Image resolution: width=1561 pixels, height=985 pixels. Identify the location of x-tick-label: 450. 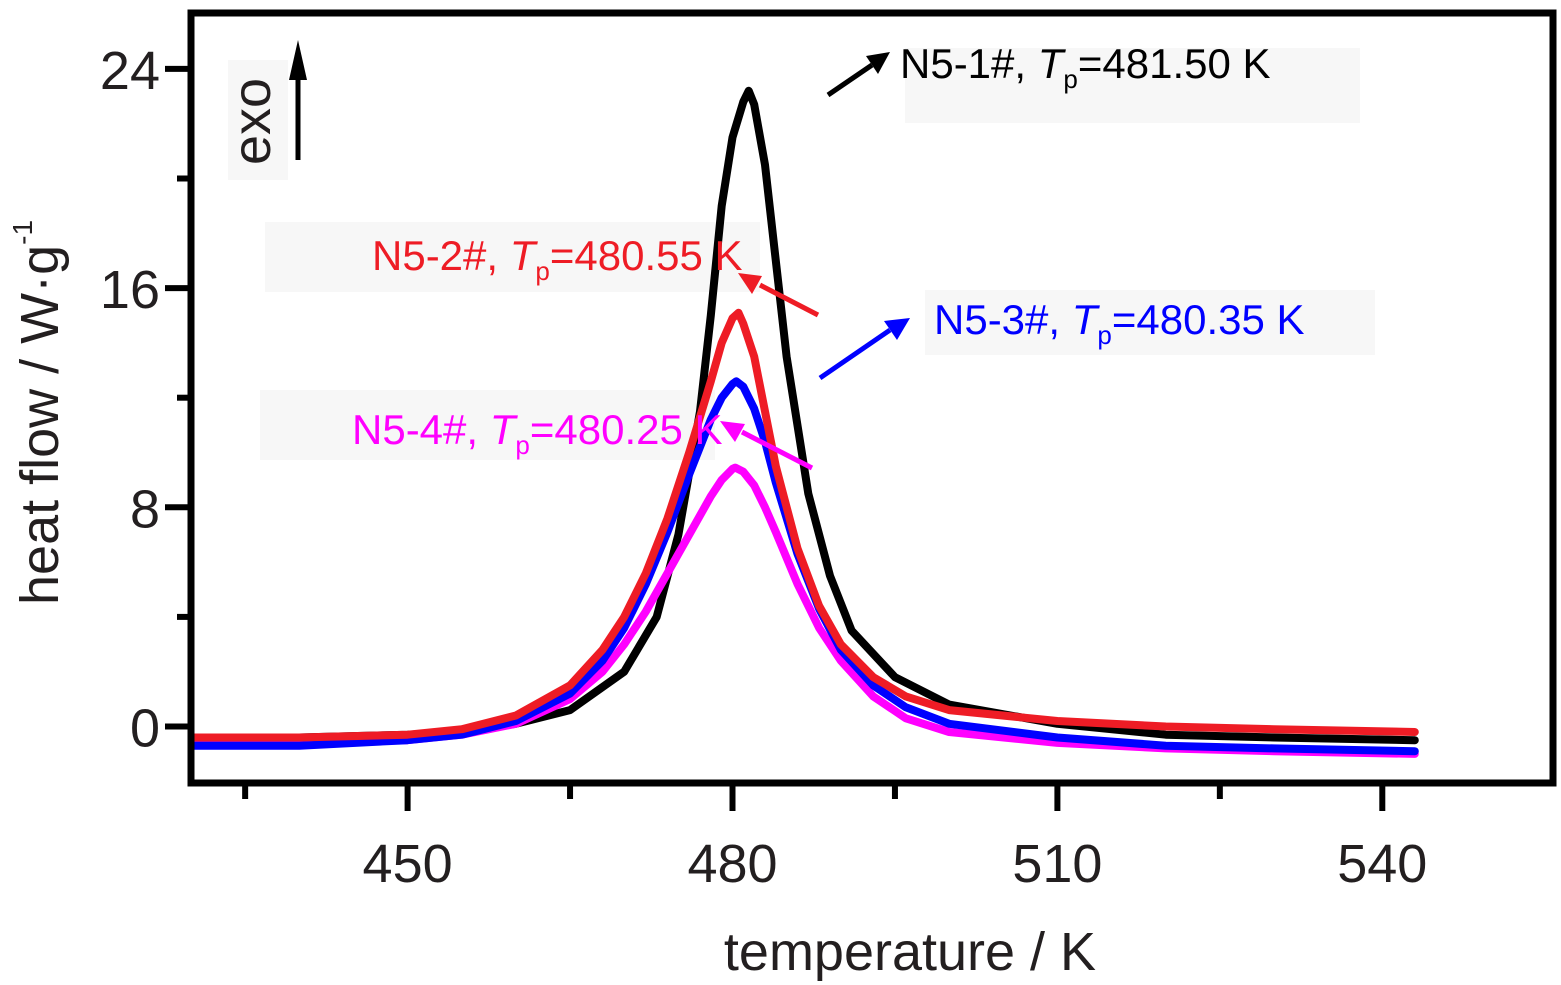
(408, 864).